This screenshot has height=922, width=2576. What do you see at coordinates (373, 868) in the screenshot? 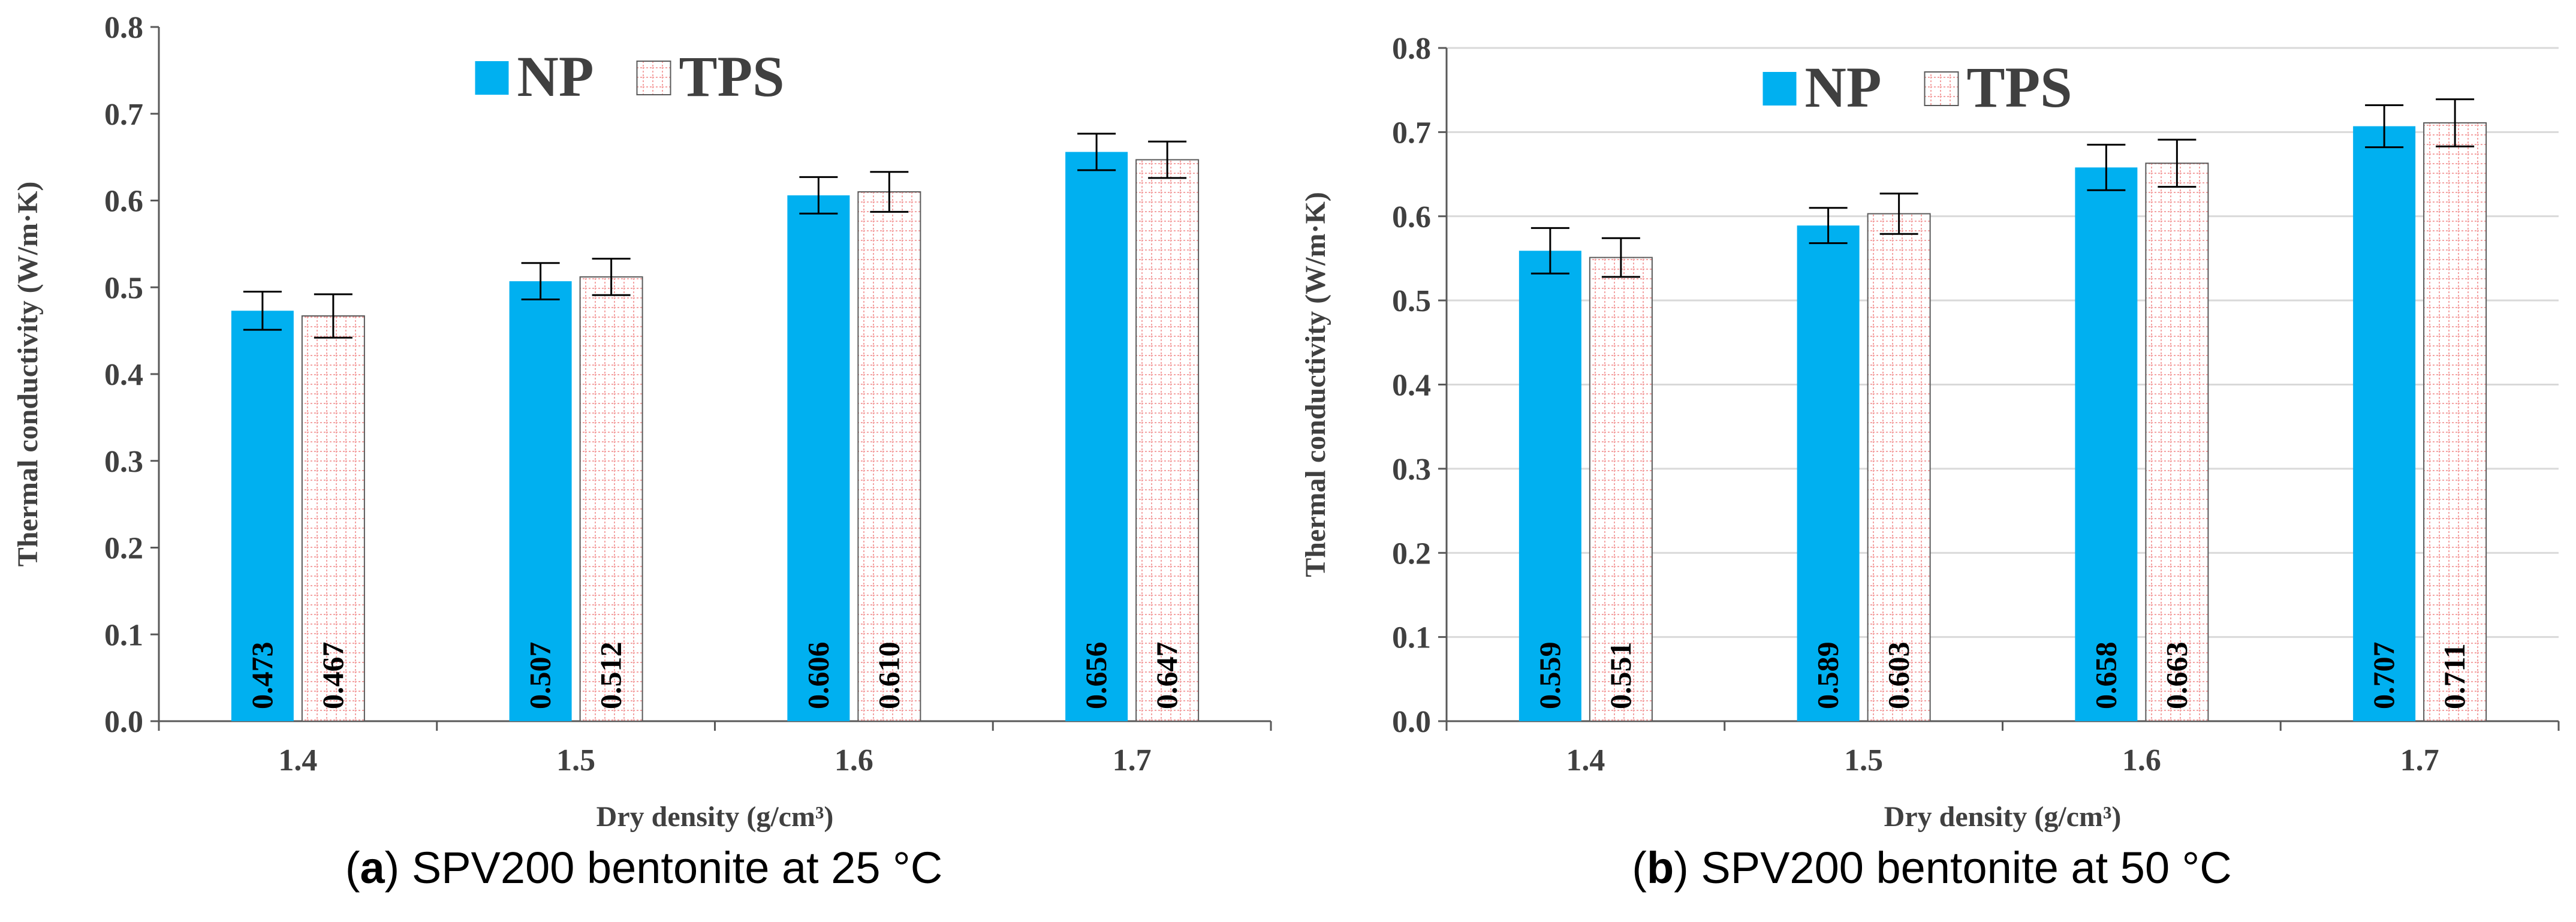
I see `caption-a-letter: a` at bounding box center [373, 868].